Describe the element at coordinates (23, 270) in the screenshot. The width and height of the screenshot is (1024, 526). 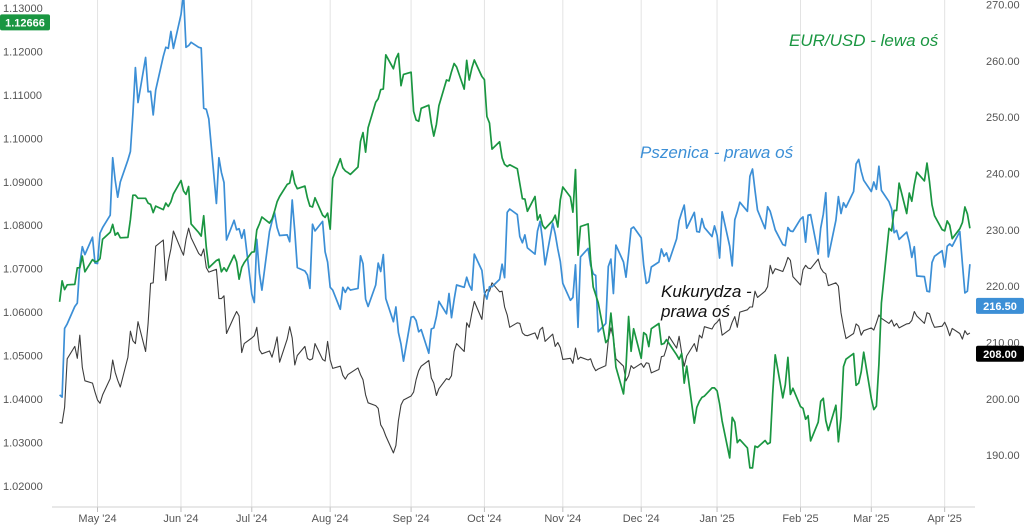
I see `left-tick-label: 1.07000` at that location.